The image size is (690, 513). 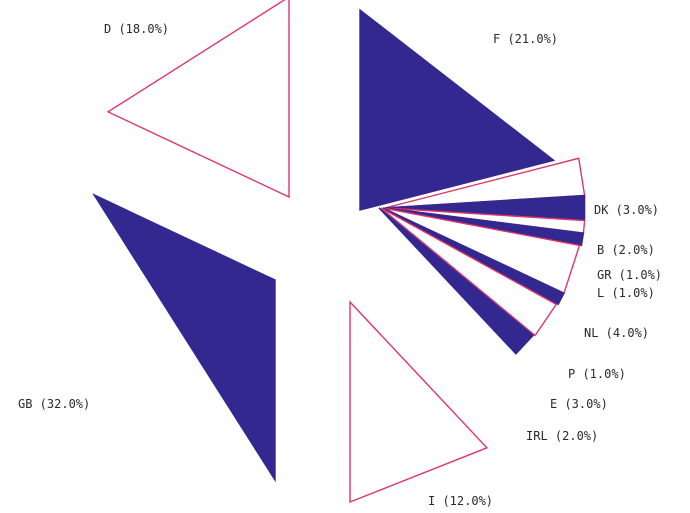 What do you see at coordinates (460, 501) in the screenshot?
I see `slice-label-i: I (12.0%)` at bounding box center [460, 501].